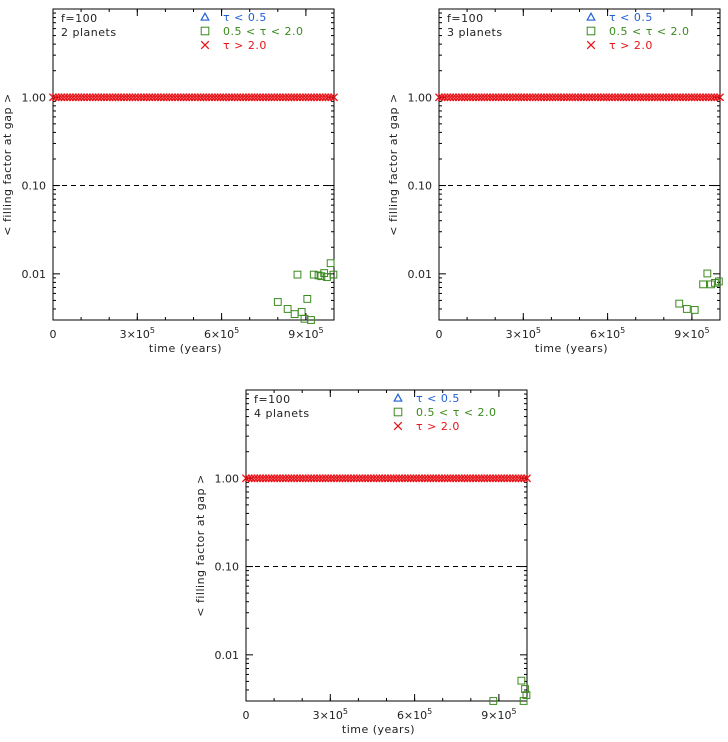  Describe the element at coordinates (89, 32) in the screenshot. I see `panel-annotation: 2 planets` at that location.